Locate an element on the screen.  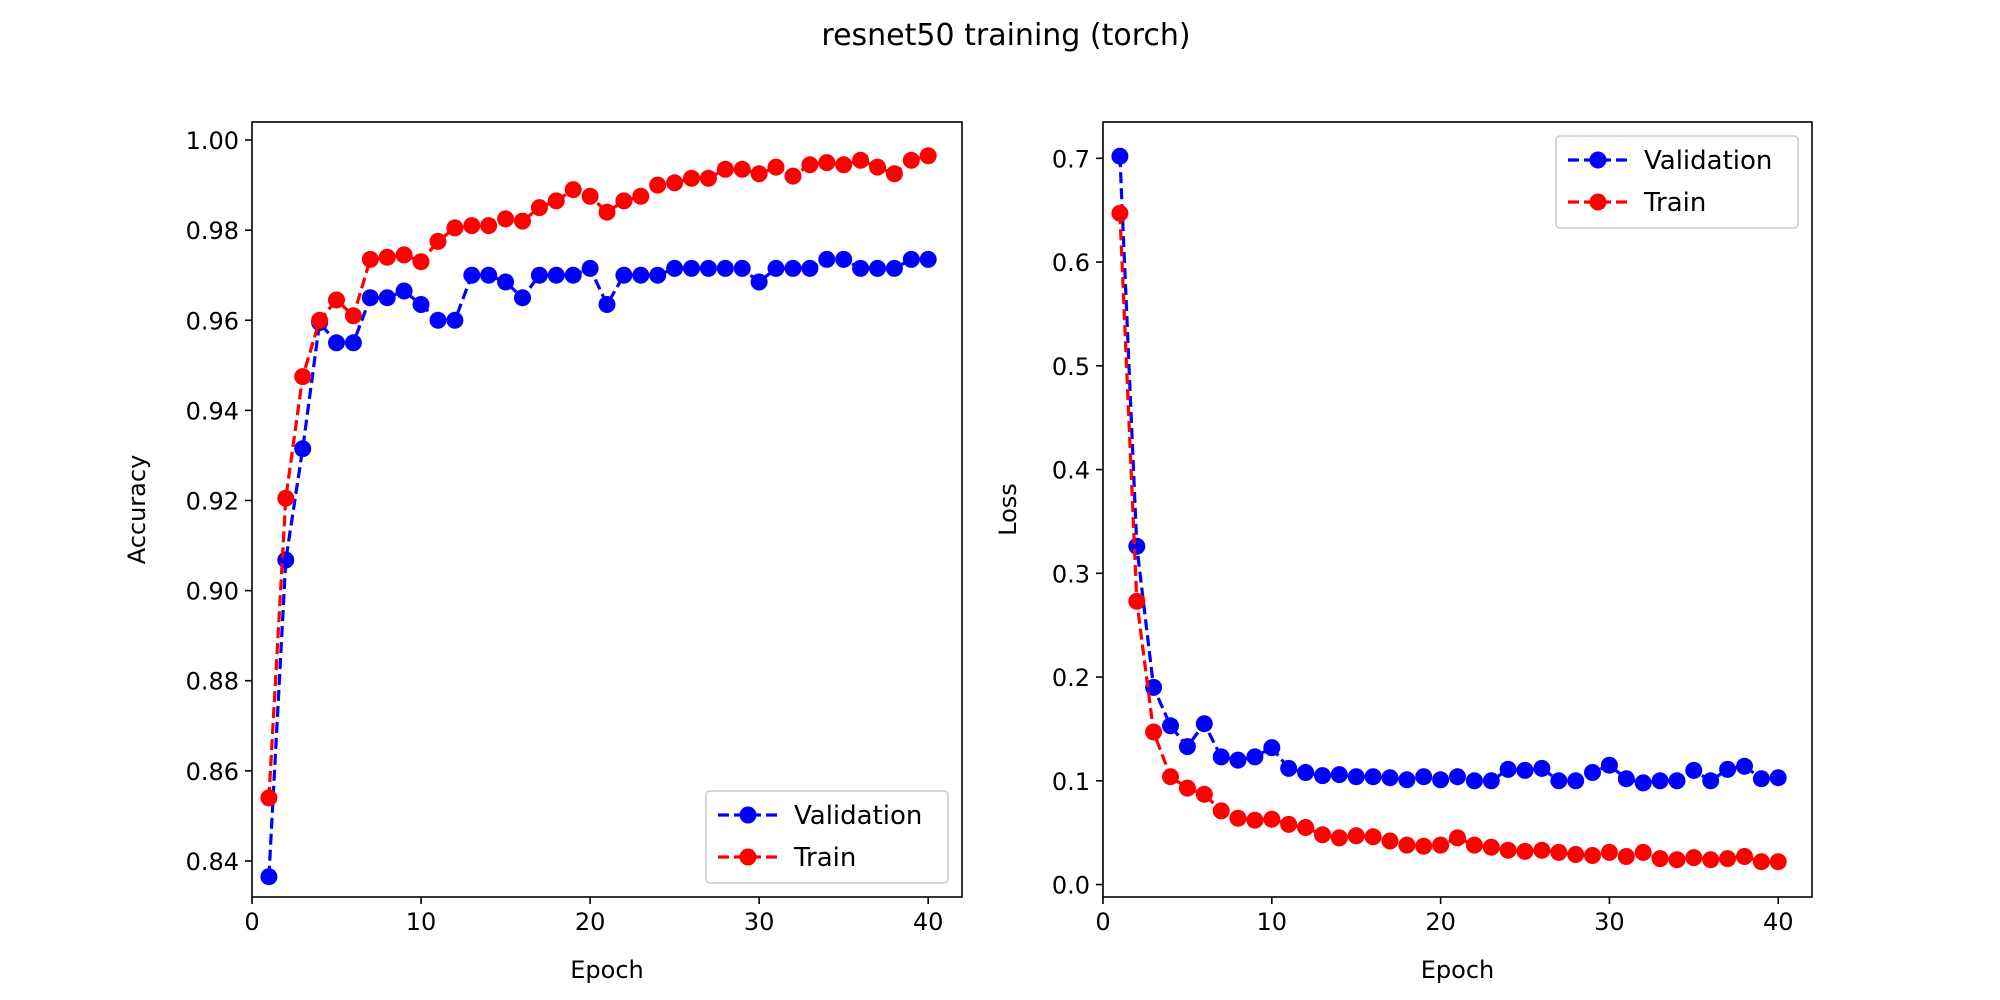
loss-x-tick-label: 10 is located at coordinates (1272, 922).